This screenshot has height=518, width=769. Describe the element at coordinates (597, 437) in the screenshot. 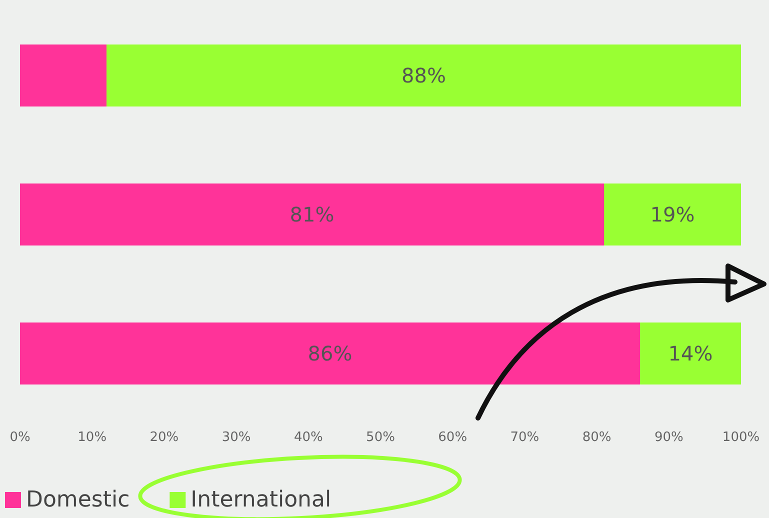

I see `x-tick-label: 80%` at that location.